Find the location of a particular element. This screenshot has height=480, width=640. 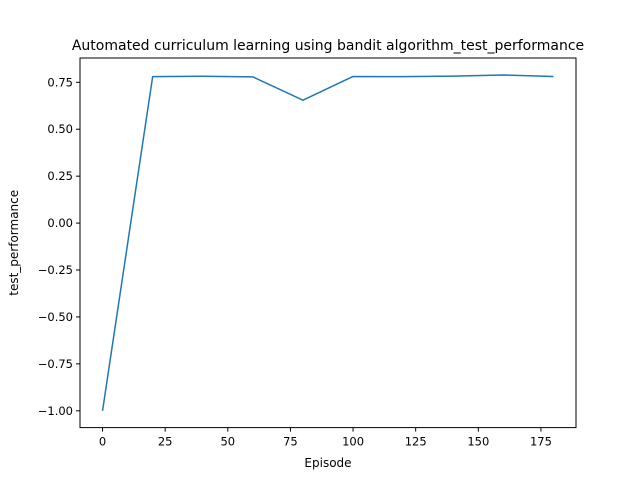

x-tick-label: 0 is located at coordinates (102, 442).